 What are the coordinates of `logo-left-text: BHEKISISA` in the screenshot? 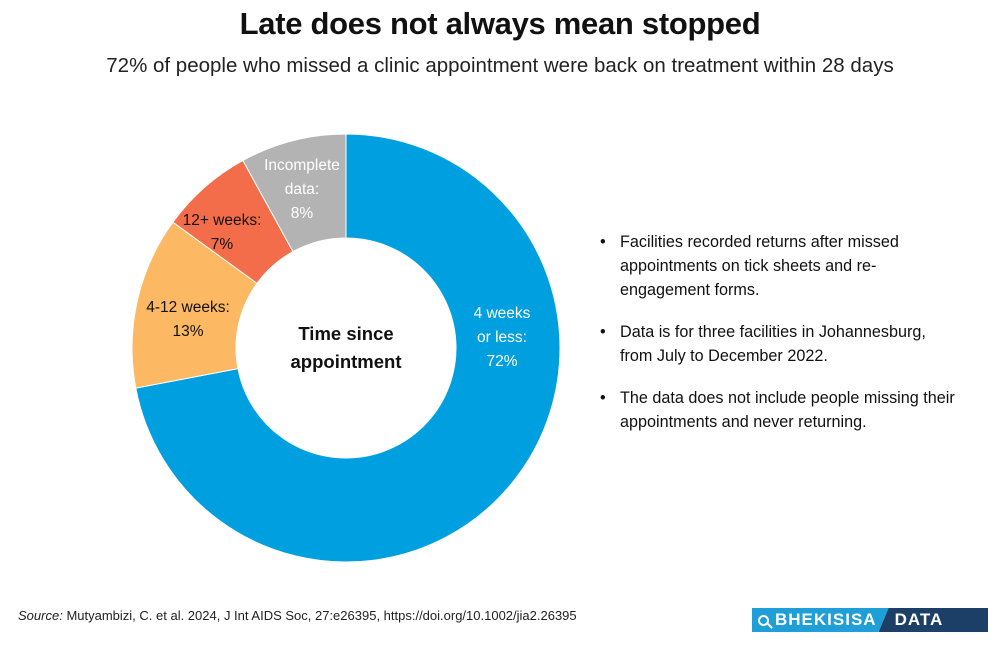 It's located at (826, 619).